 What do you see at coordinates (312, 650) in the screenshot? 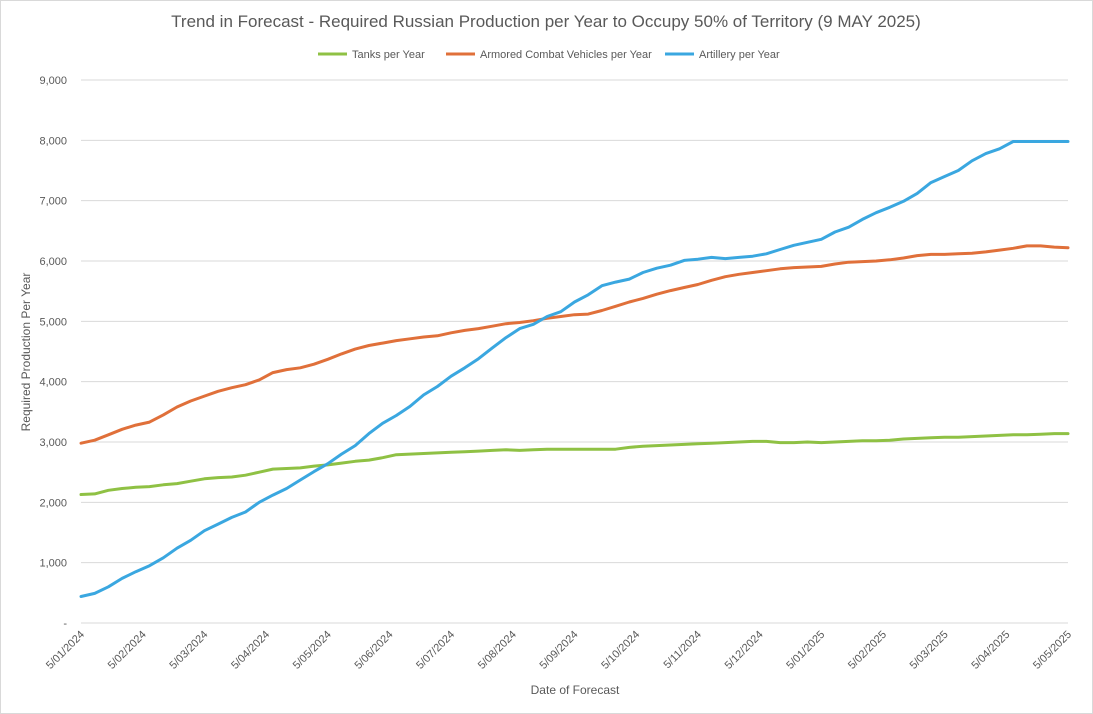
I see `x-tick-label: 5/05/2024` at bounding box center [312, 650].